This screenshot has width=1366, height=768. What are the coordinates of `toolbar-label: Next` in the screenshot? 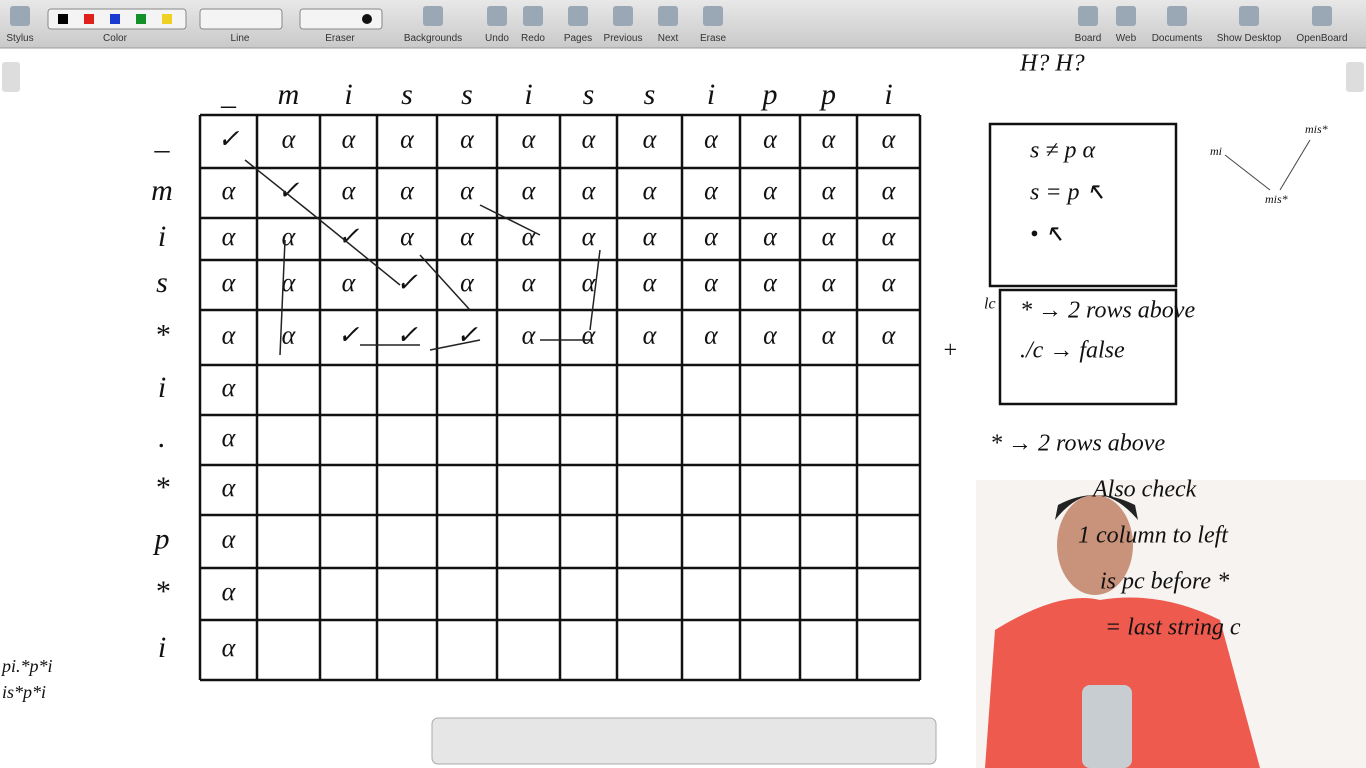 It's located at (668, 38).